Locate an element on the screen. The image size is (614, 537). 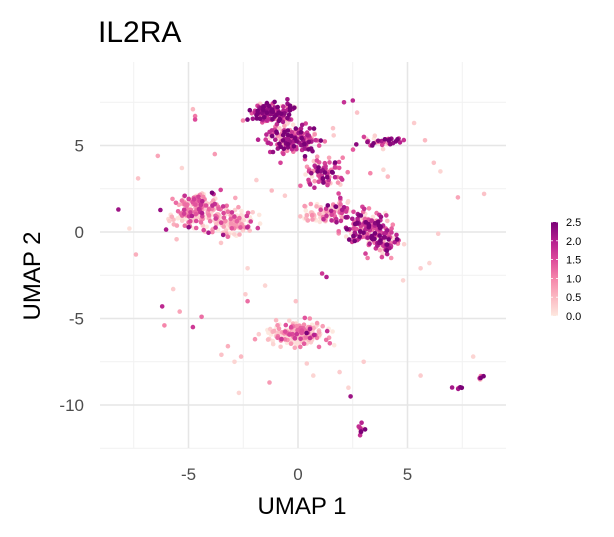
y-tick-label: -5 is located at coordinates (76, 319).